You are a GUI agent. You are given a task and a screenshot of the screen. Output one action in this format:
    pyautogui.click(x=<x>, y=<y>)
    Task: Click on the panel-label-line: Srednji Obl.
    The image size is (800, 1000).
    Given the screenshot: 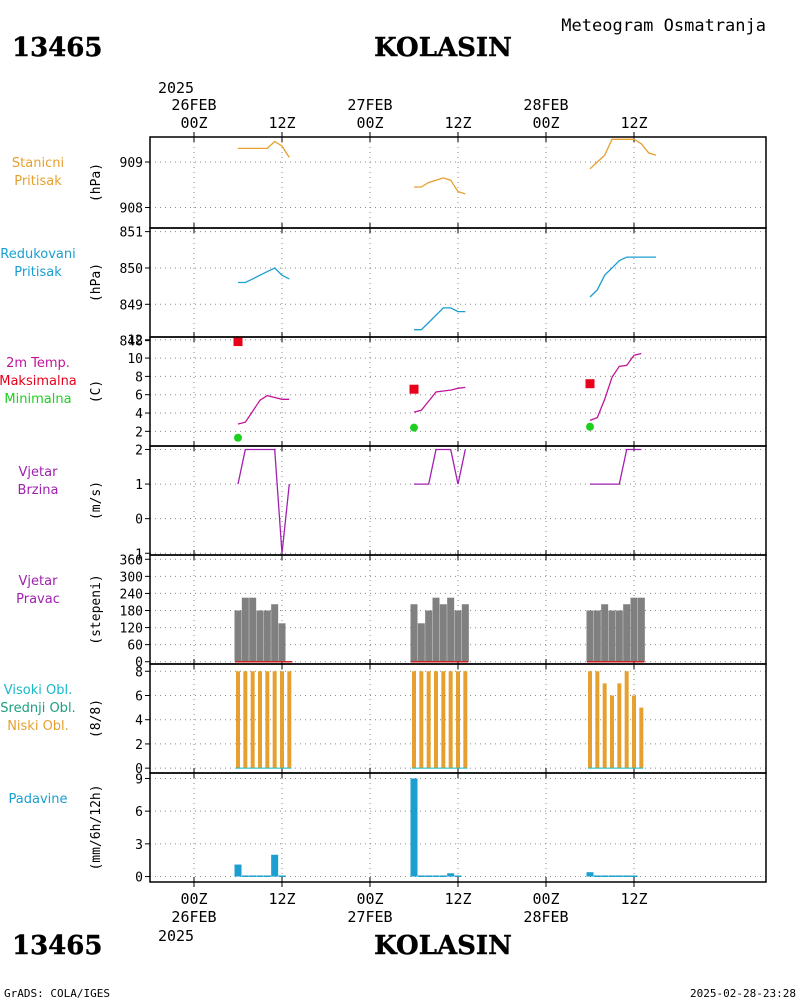 What is the action you would take?
    pyautogui.click(x=37, y=708)
    